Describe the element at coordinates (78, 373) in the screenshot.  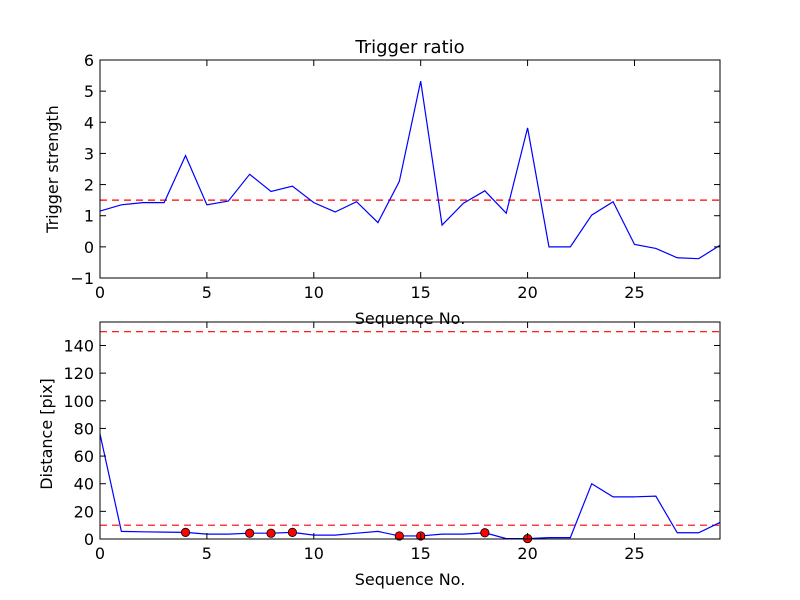
I see `y-tick-label: 120` at that location.